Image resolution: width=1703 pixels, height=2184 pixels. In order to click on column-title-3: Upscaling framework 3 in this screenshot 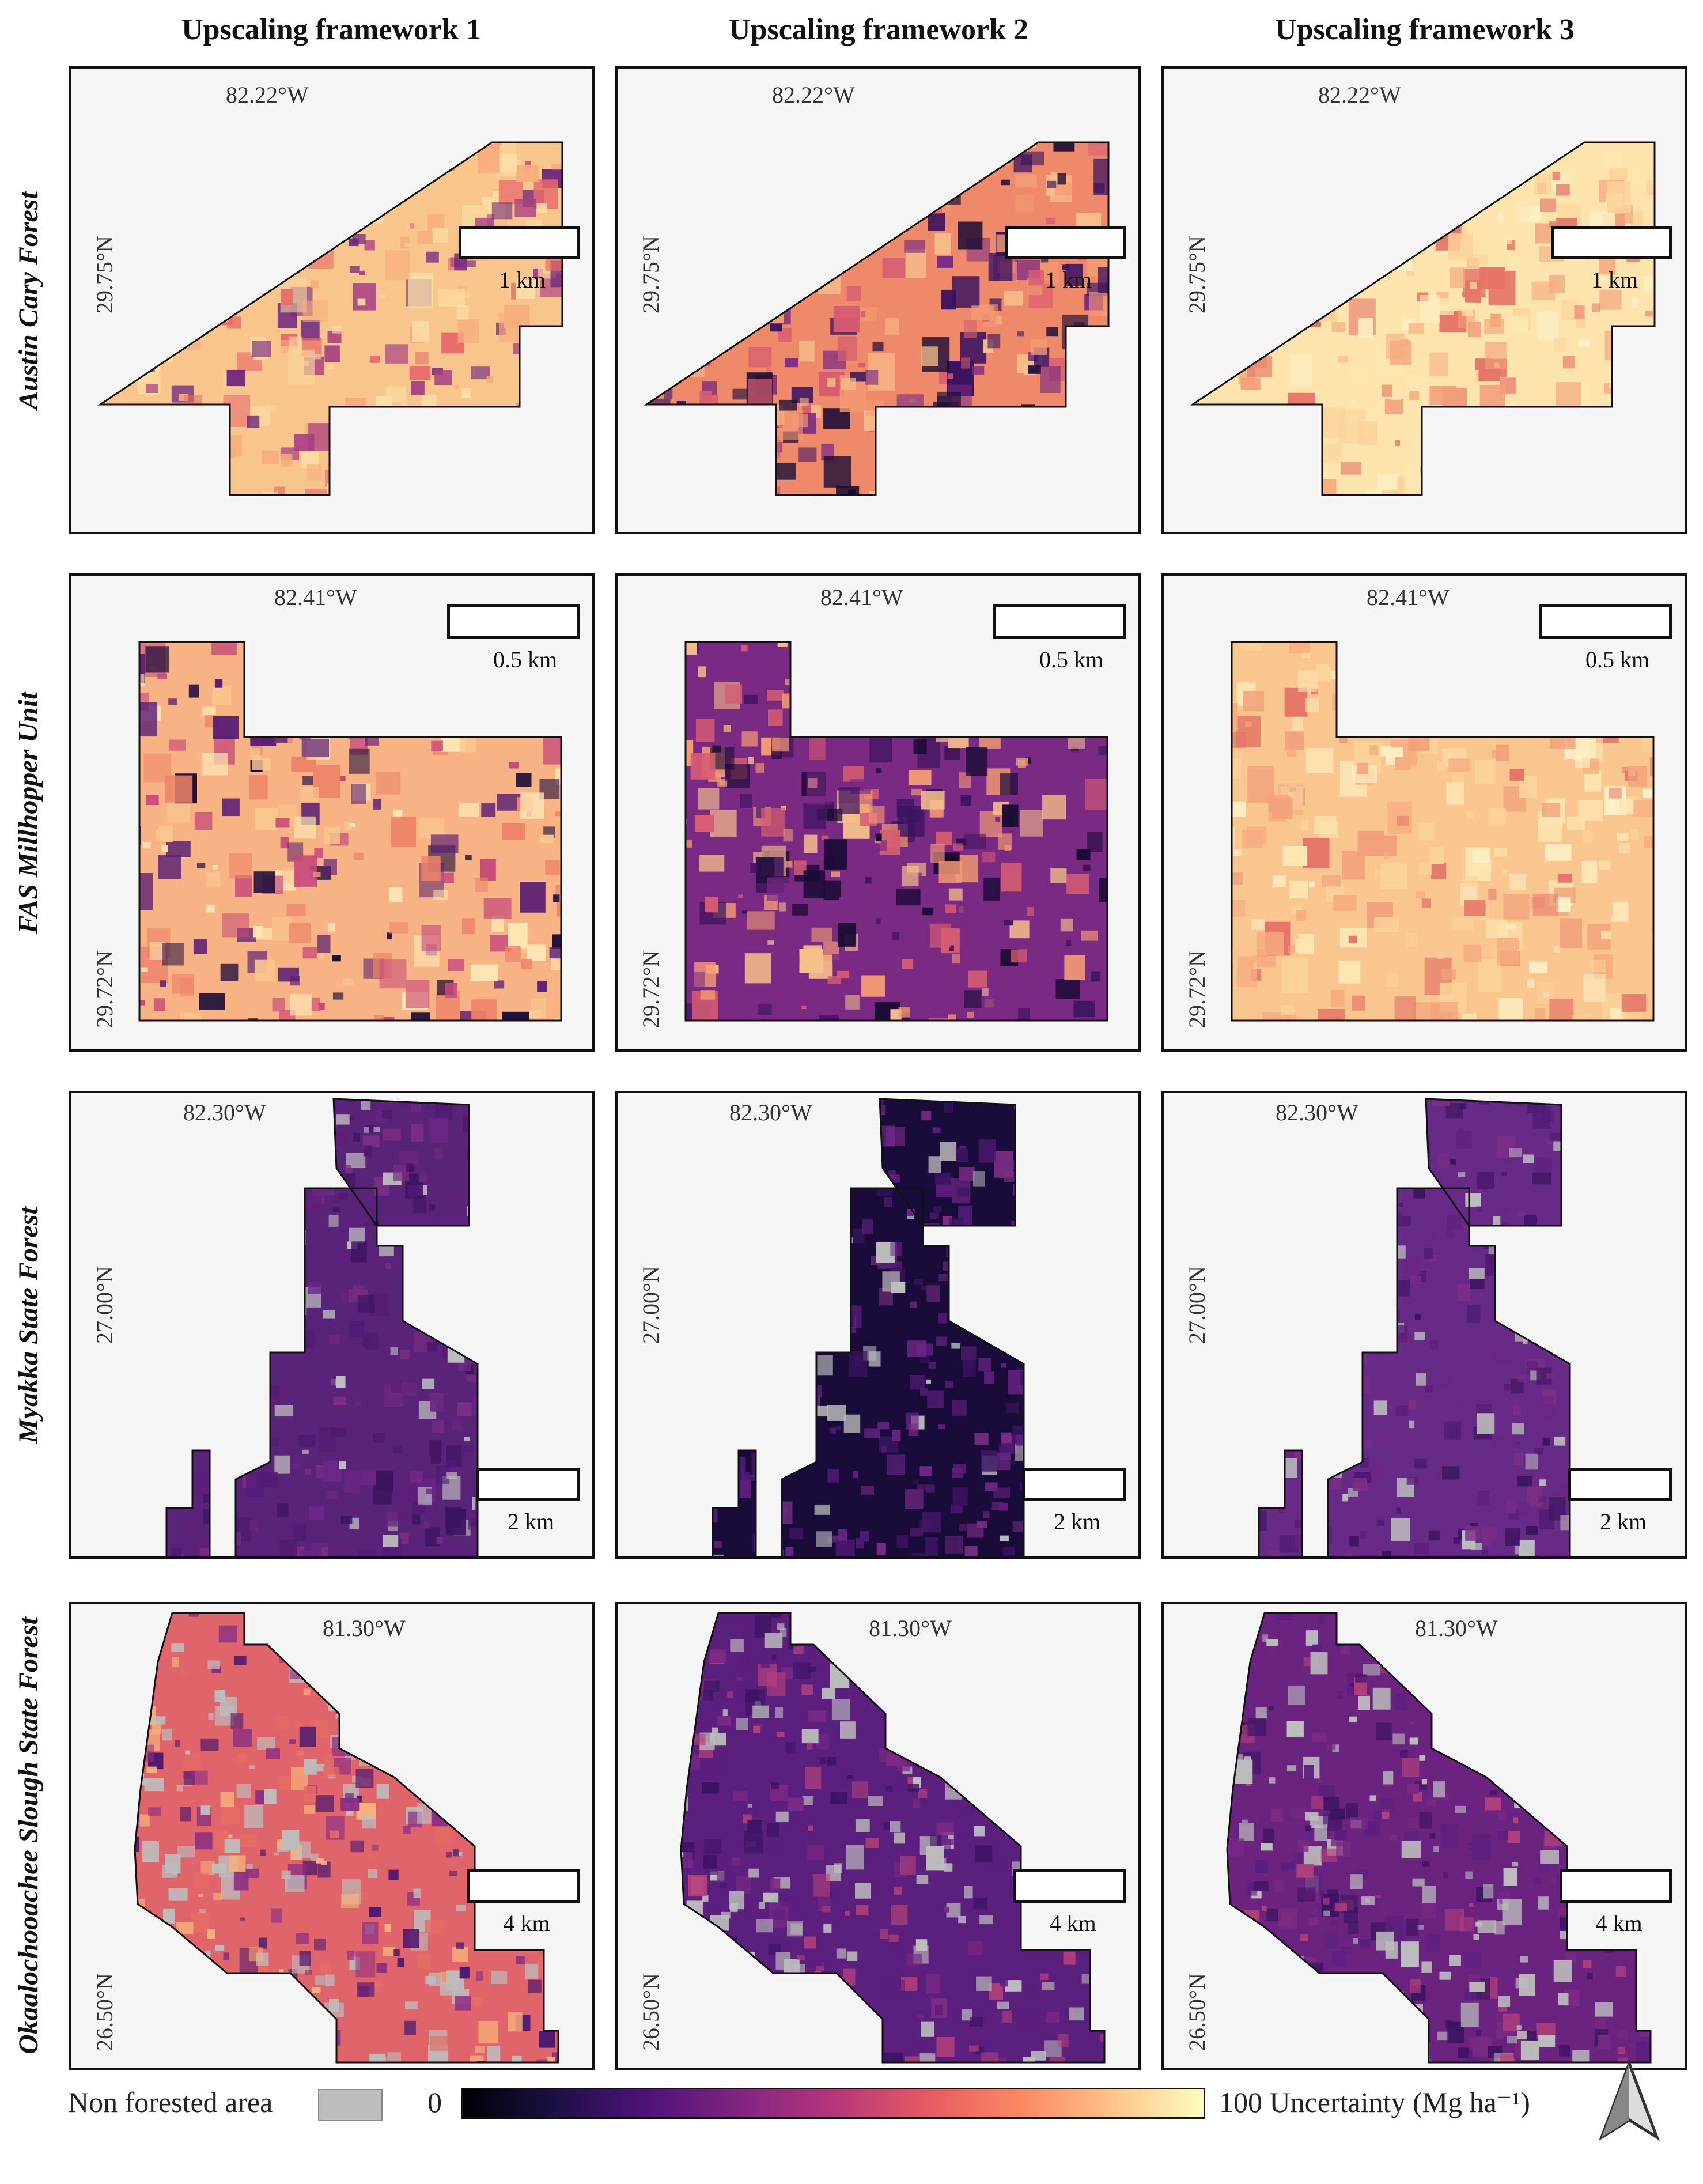, I will do `click(1425, 29)`.